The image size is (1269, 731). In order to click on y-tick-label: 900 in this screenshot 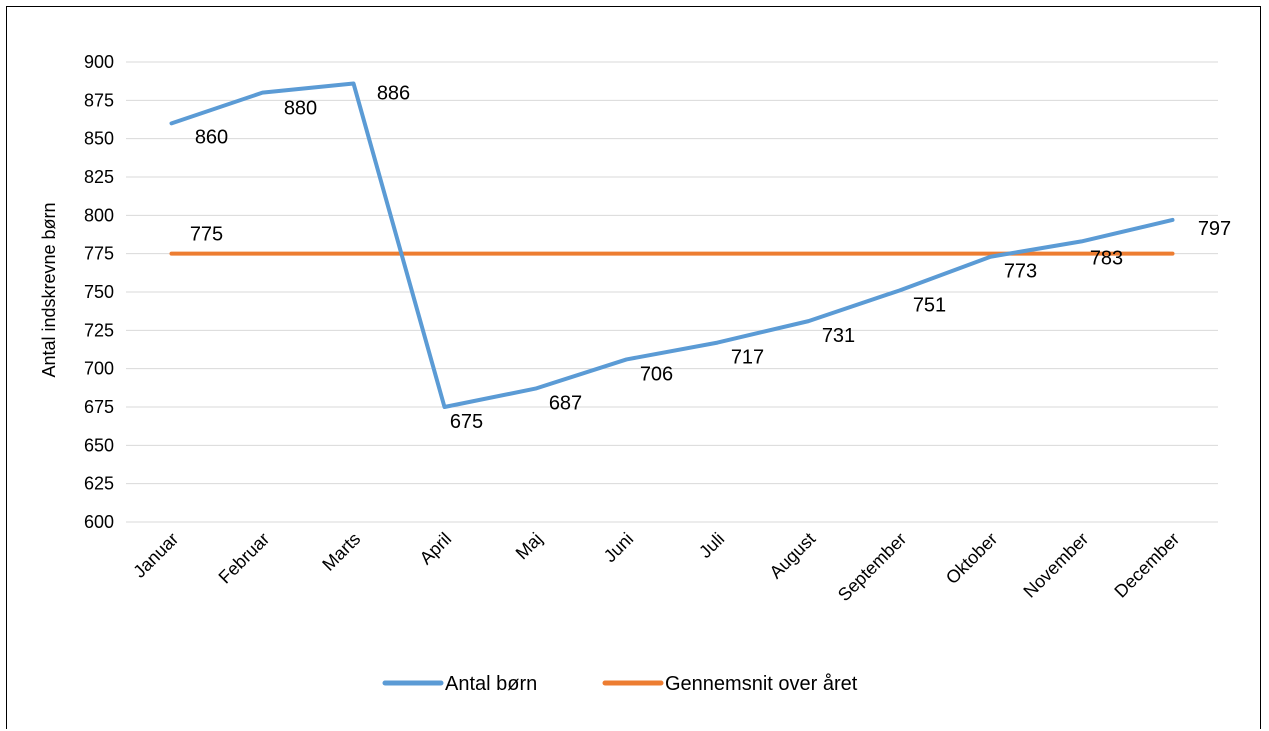, I will do `click(99, 62)`.